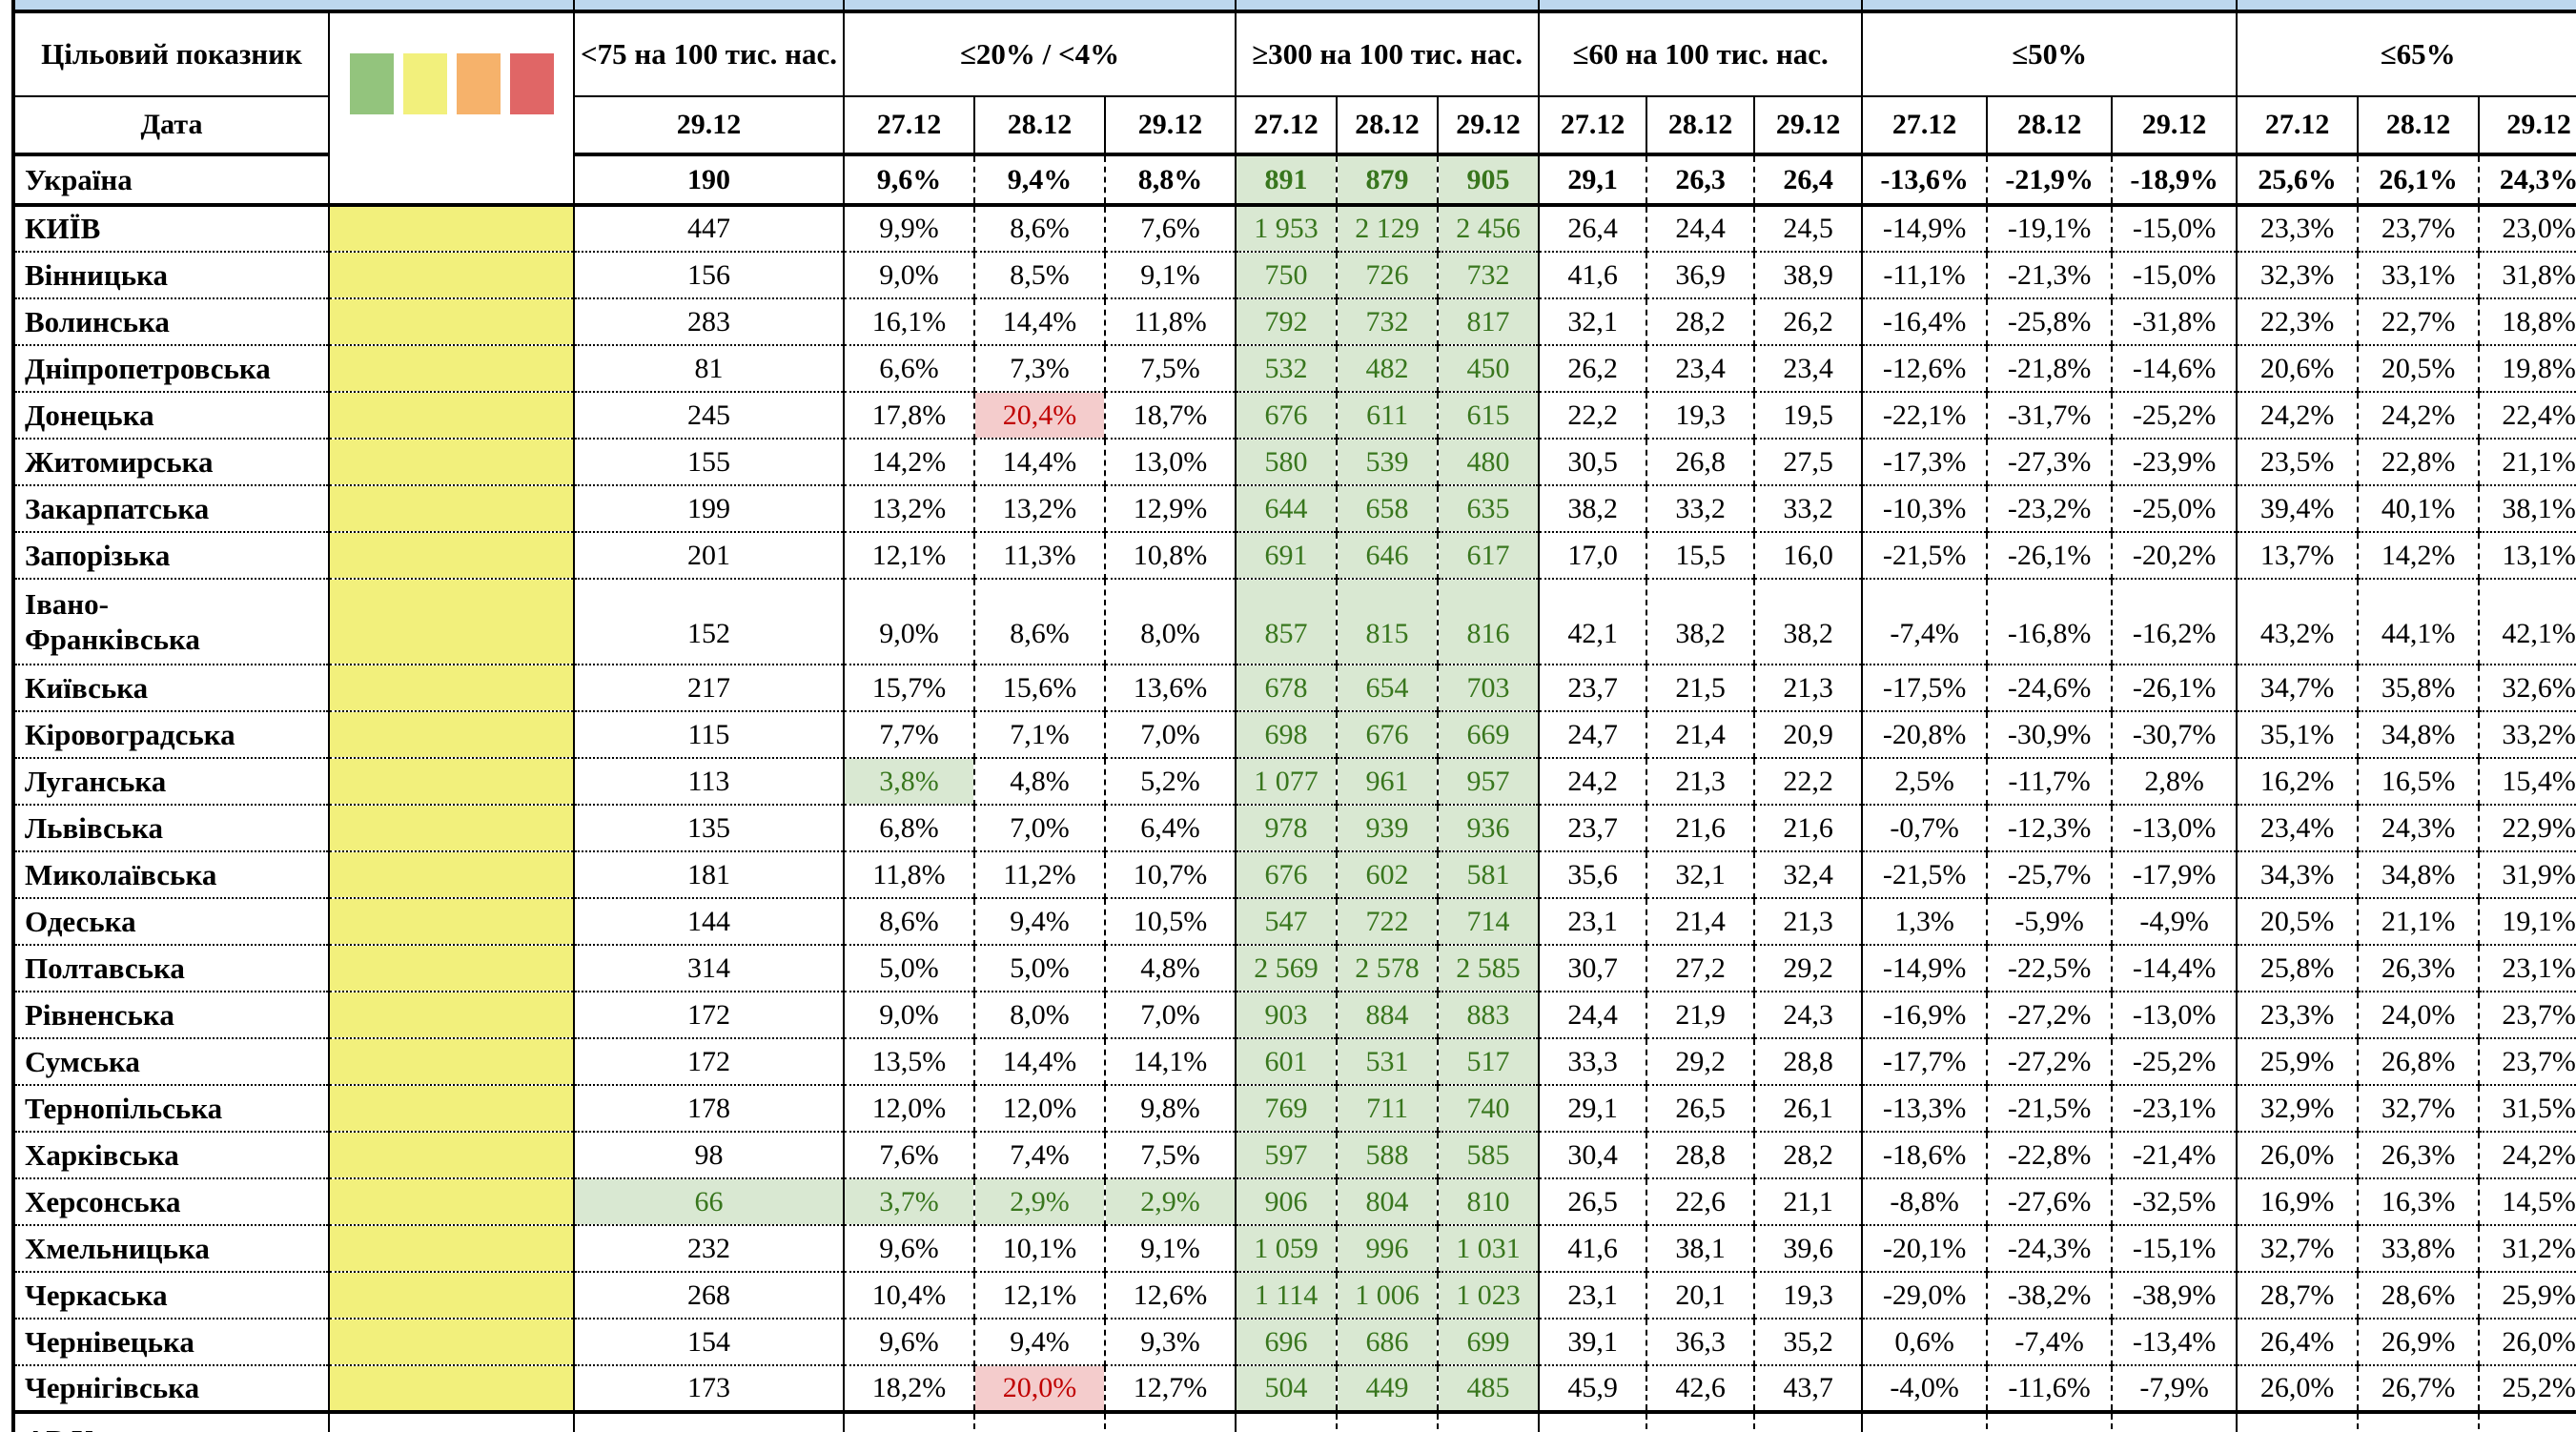 This screenshot has width=2576, height=1432. What do you see at coordinates (2176, 1249) in the screenshot?
I see `value-cell: -15,1%` at bounding box center [2176, 1249].